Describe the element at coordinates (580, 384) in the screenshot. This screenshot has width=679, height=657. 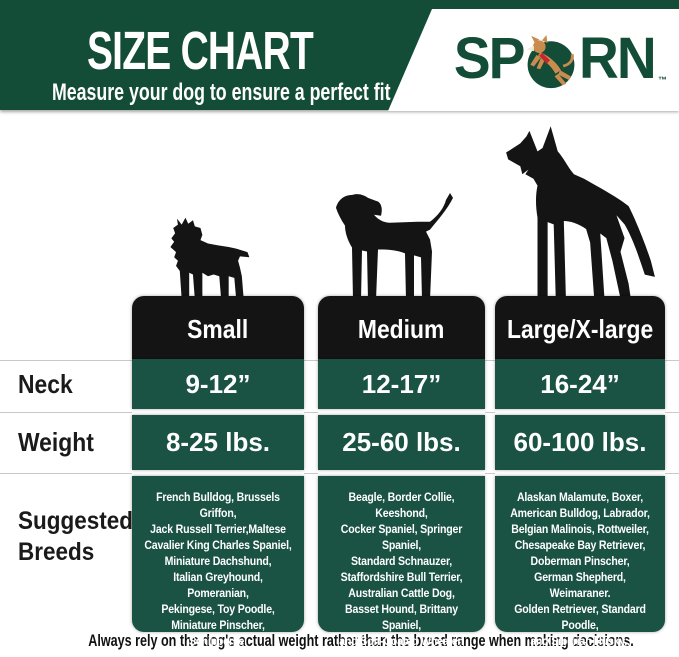
I see `neck-value-large: 16-24”` at that location.